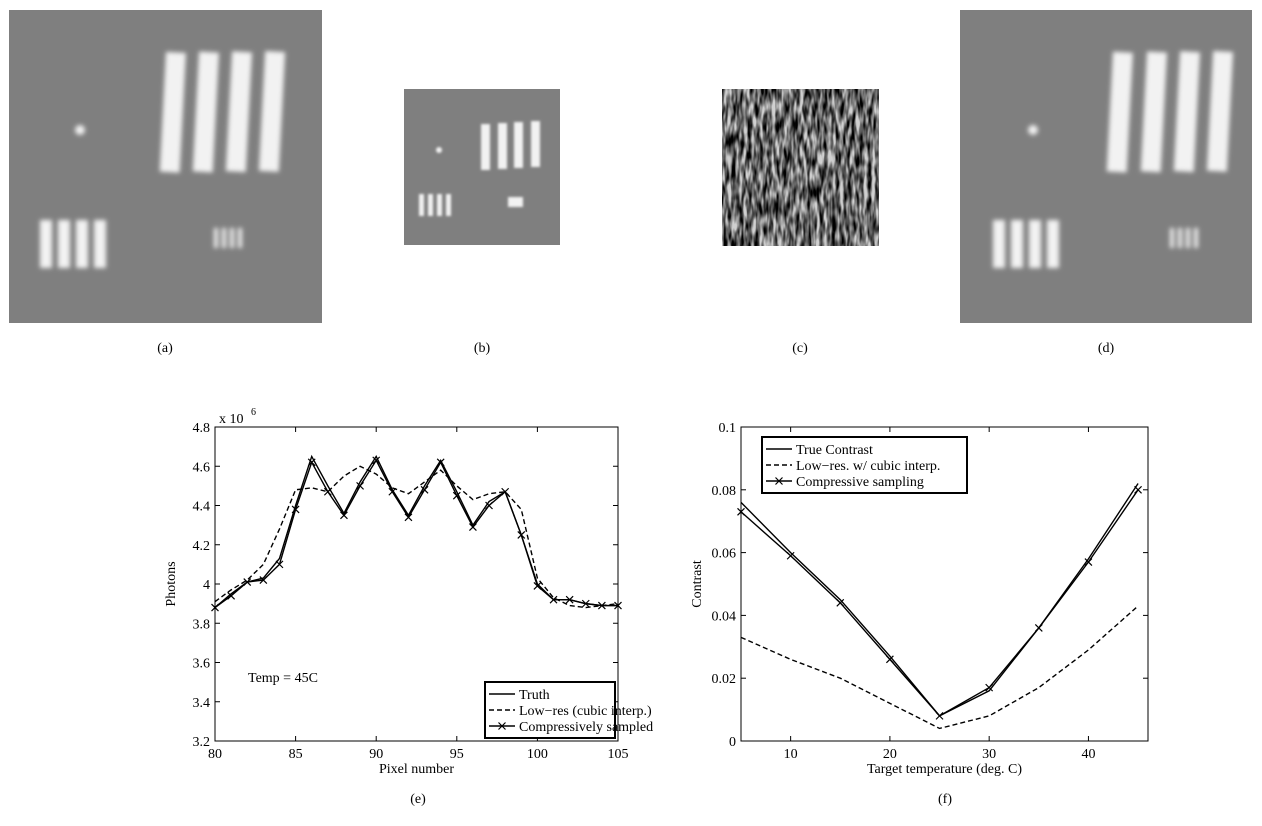 Image resolution: width=1262 pixels, height=826 pixels. Describe the element at coordinates (1106, 348) in the screenshot. I see `panel-label: (d)` at that location.